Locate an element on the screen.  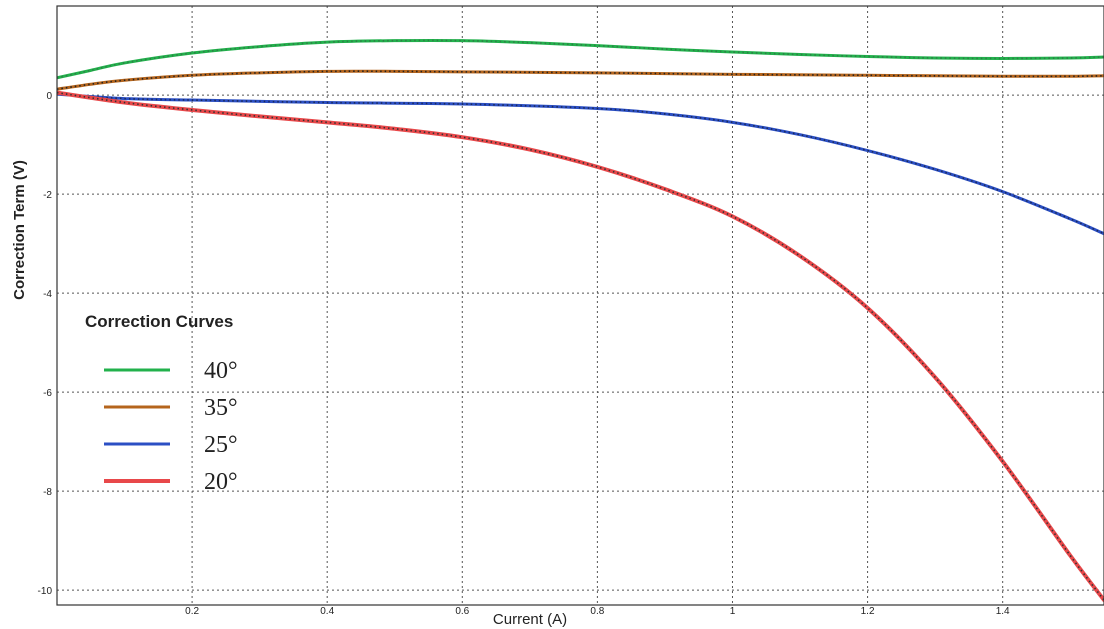
legend-label-40: 40° is located at coordinates (221, 371).